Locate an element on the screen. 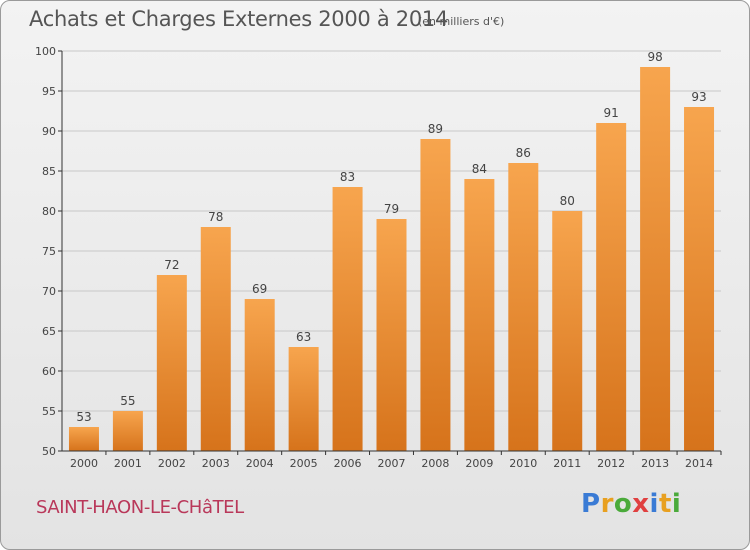  bar-value-label: 69 is located at coordinates (259, 289).